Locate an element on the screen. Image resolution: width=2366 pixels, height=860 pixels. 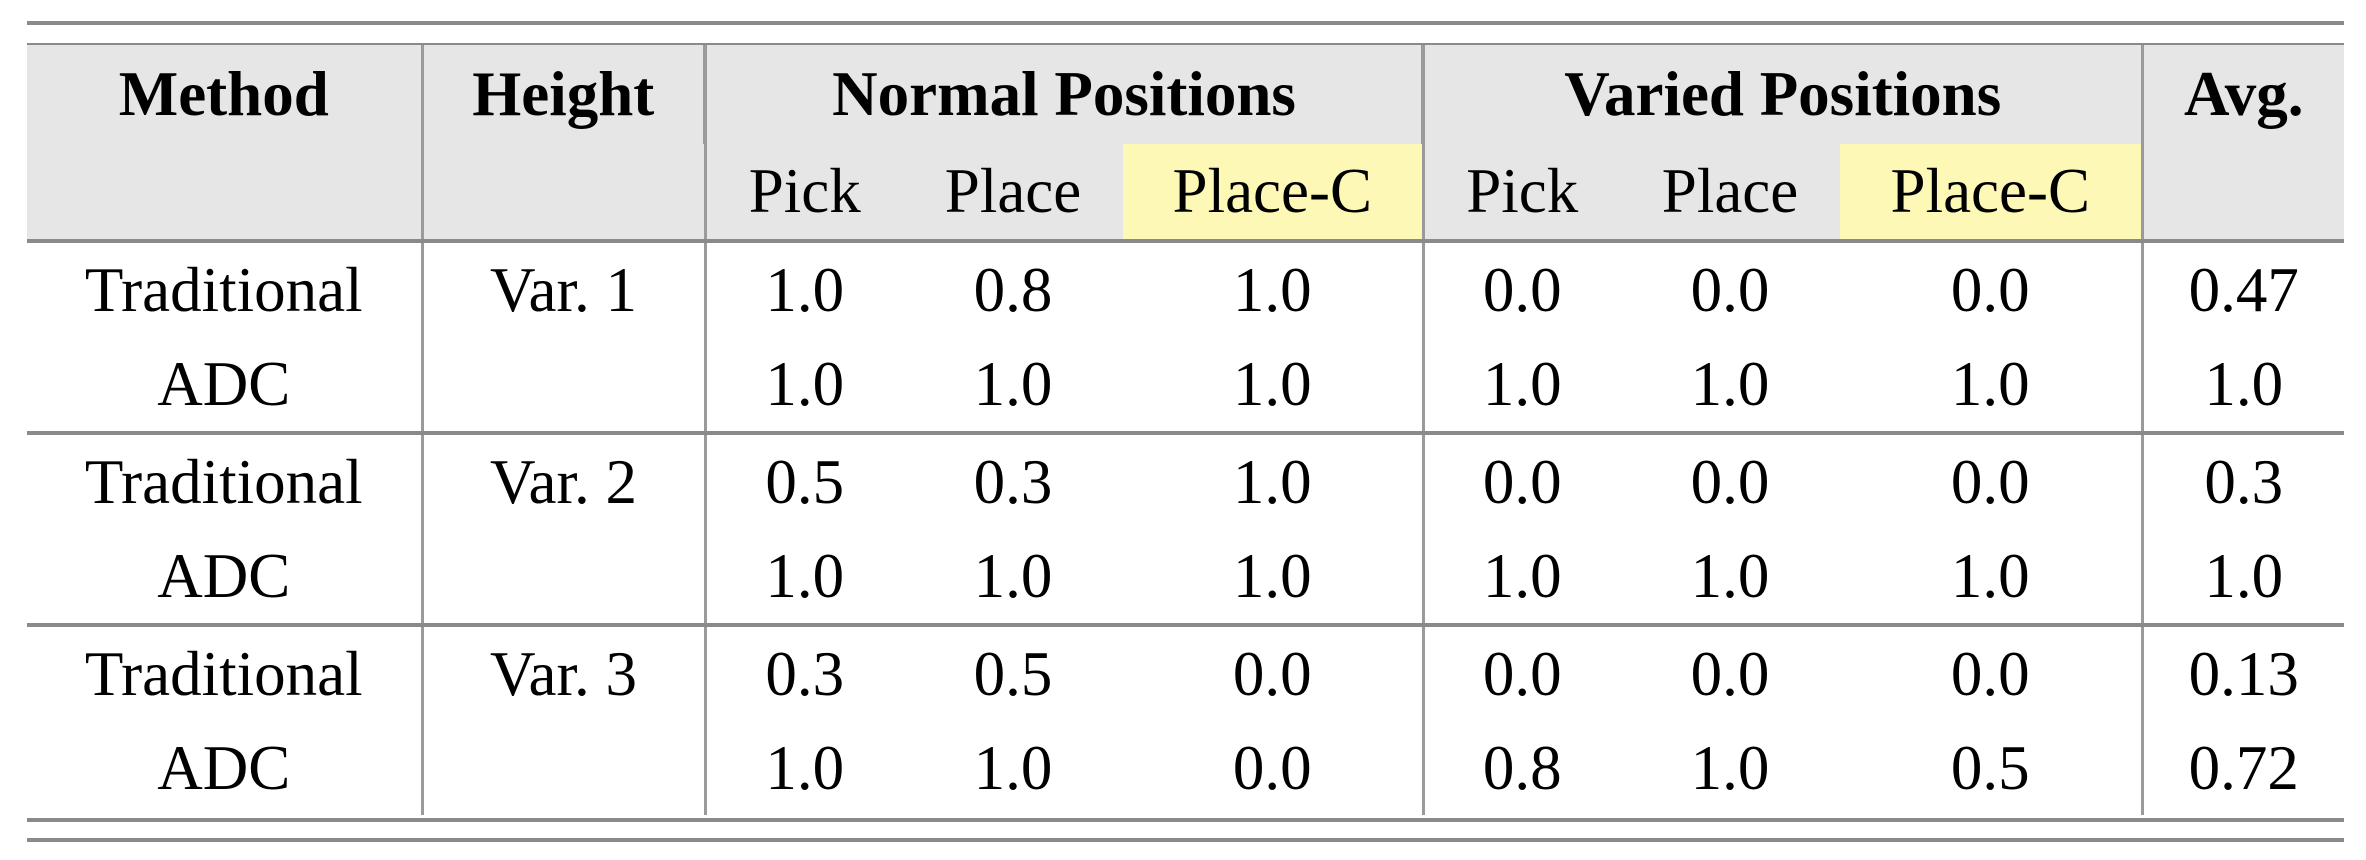
cell-avg: 0.47 is located at coordinates (2242, 288).